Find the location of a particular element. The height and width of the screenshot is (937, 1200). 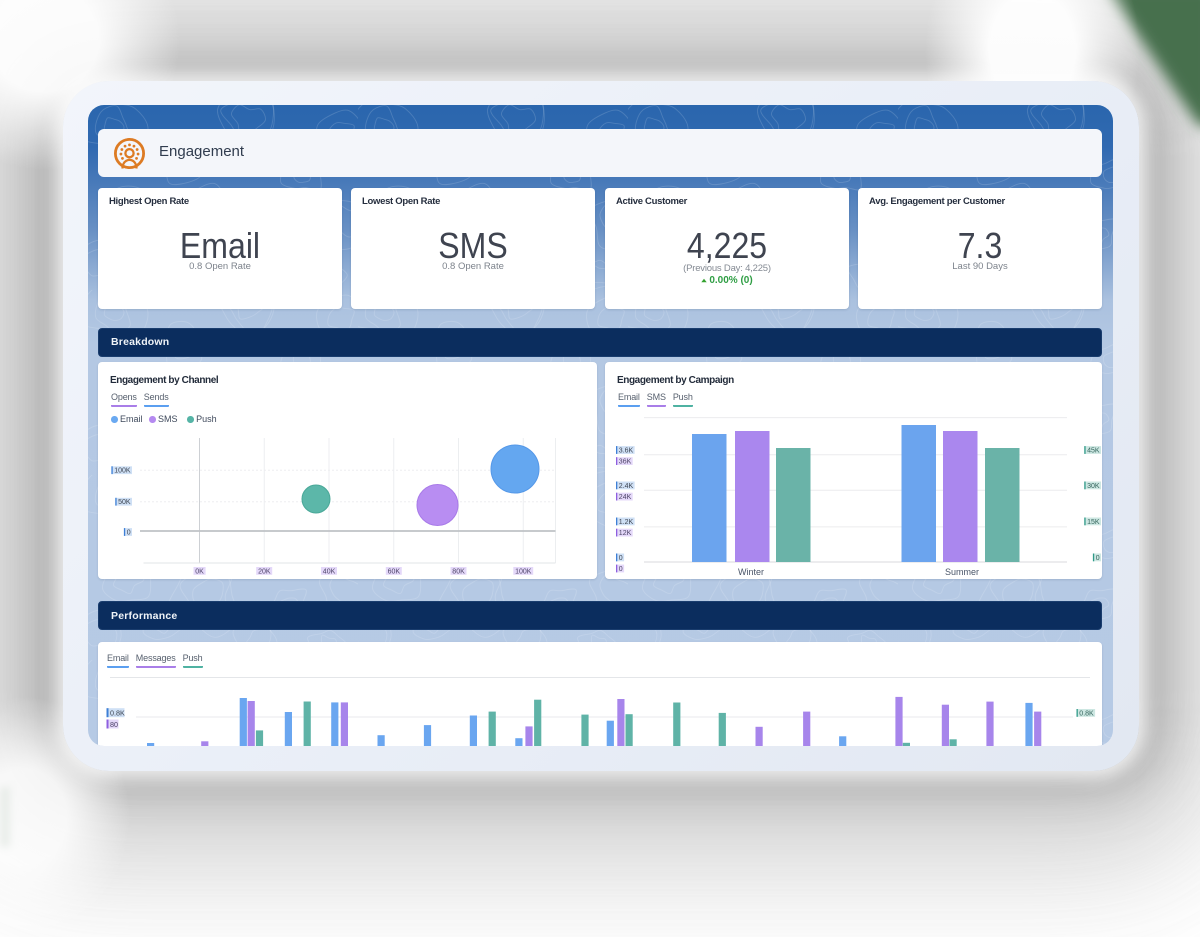

svg-text: 3.6K is located at coordinates (626, 451).